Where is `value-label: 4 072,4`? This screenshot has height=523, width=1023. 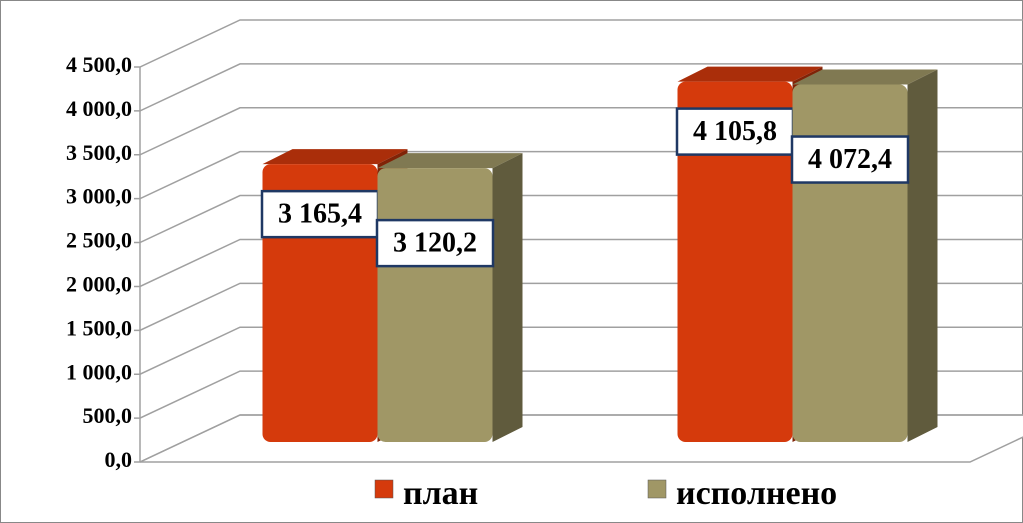
value-label: 4 072,4 is located at coordinates (850, 159).